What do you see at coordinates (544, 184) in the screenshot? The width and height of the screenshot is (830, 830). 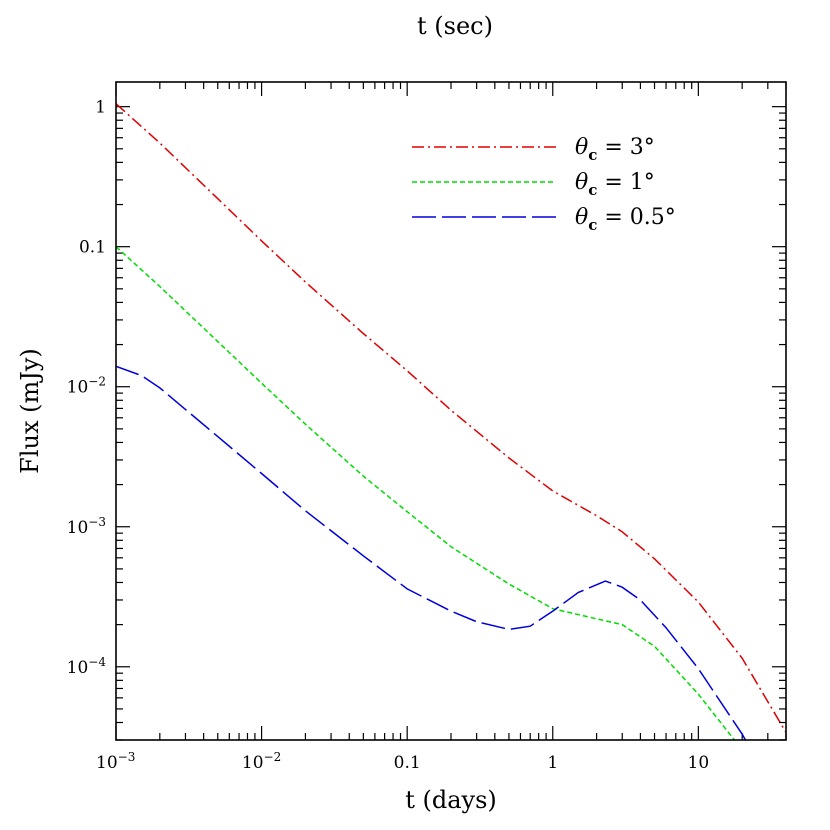 I see `legend: θc = 3° θc = 1° θc = 0.5°` at bounding box center [544, 184].